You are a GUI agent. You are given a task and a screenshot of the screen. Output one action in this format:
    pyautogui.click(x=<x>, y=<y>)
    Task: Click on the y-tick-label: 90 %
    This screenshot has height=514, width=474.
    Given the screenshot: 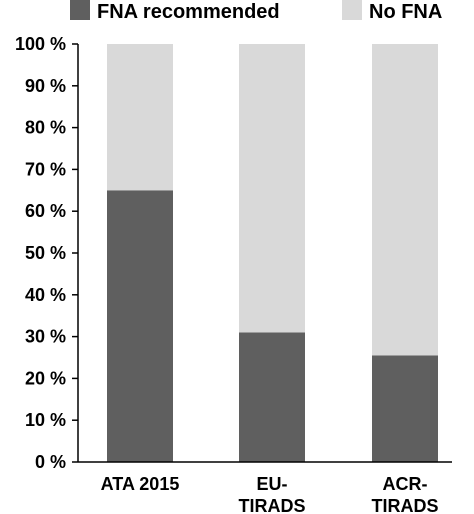 What is the action you would take?
    pyautogui.click(x=45, y=86)
    